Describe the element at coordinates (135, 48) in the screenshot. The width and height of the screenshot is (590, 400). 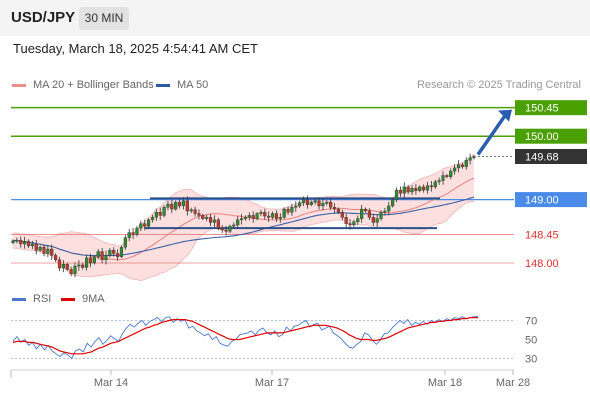
I see `timestamp: Tuesday, March 18, 2025 4:54:41 AM CET` at that location.